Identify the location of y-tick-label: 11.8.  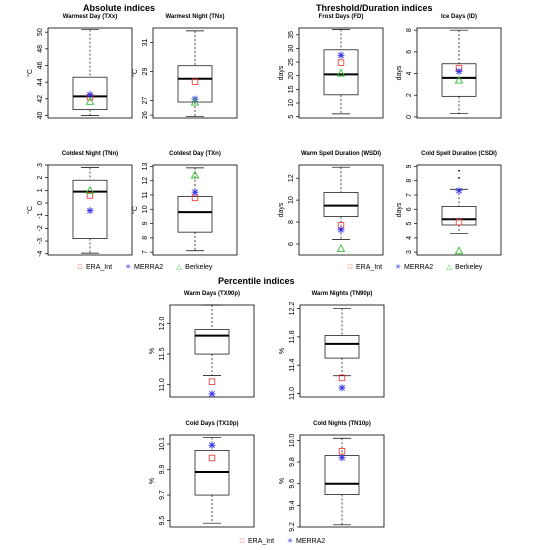
(292, 336).